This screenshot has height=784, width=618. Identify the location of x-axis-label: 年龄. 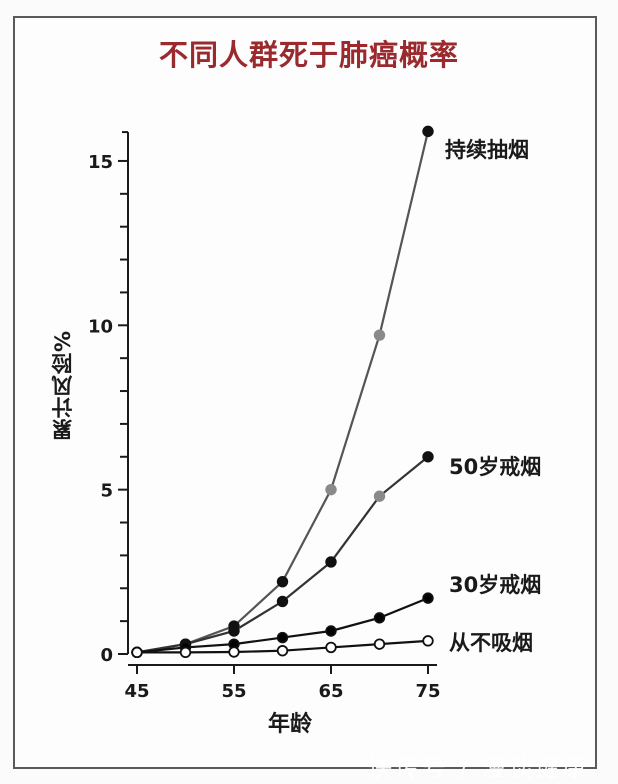
(289, 724).